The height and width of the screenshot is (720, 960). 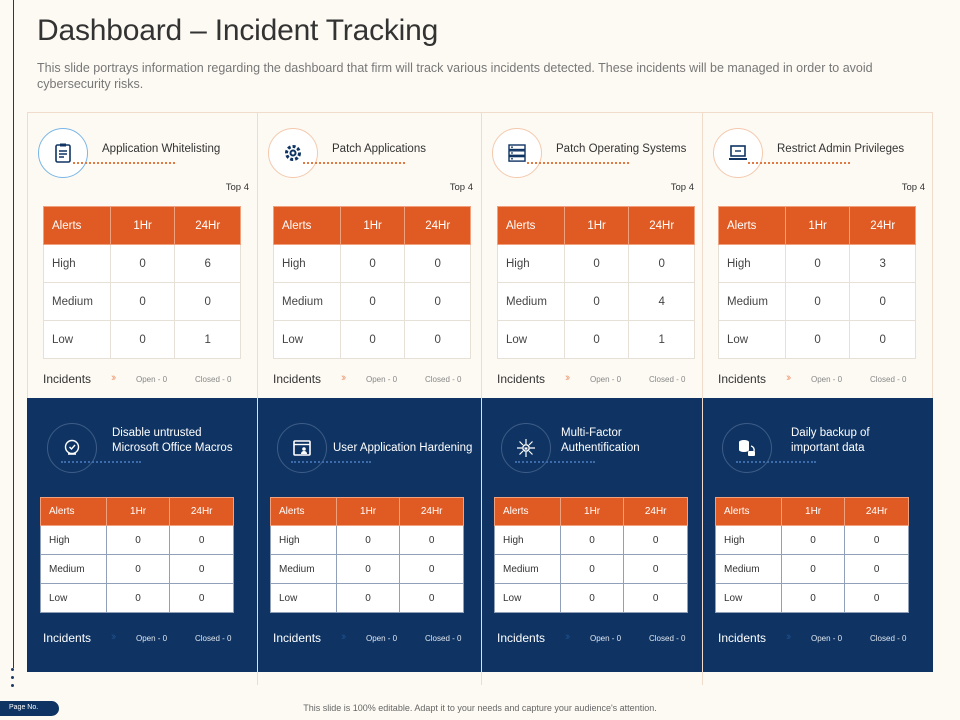 What do you see at coordinates (828, 448) in the screenshot?
I see `card-title: important data` at bounding box center [828, 448].